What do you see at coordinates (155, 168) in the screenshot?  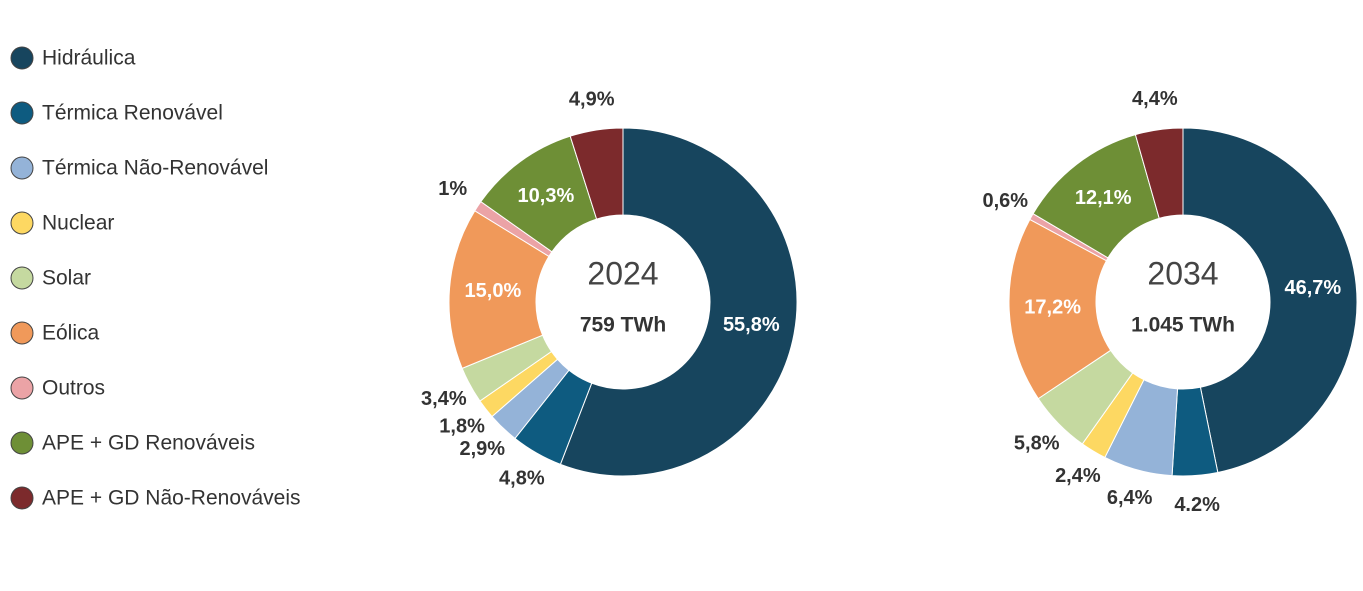 I see `legend-label: Térmica Não-Renovável` at bounding box center [155, 168].